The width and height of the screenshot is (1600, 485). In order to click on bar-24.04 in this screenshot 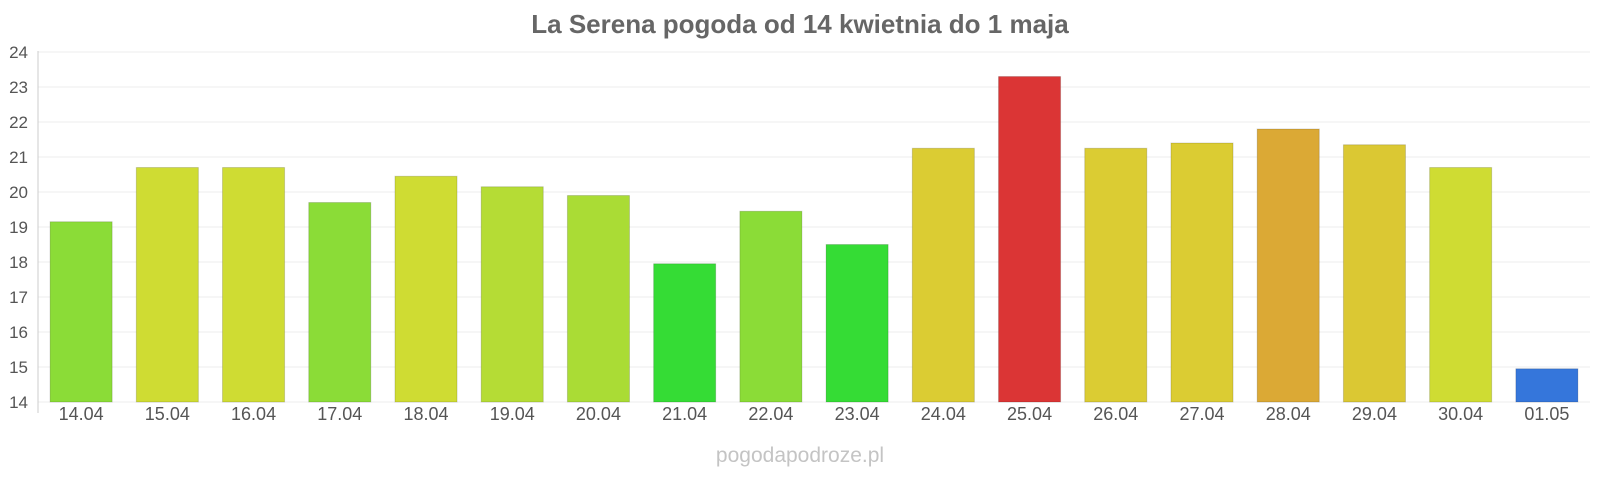, I will do `click(943, 275)`.